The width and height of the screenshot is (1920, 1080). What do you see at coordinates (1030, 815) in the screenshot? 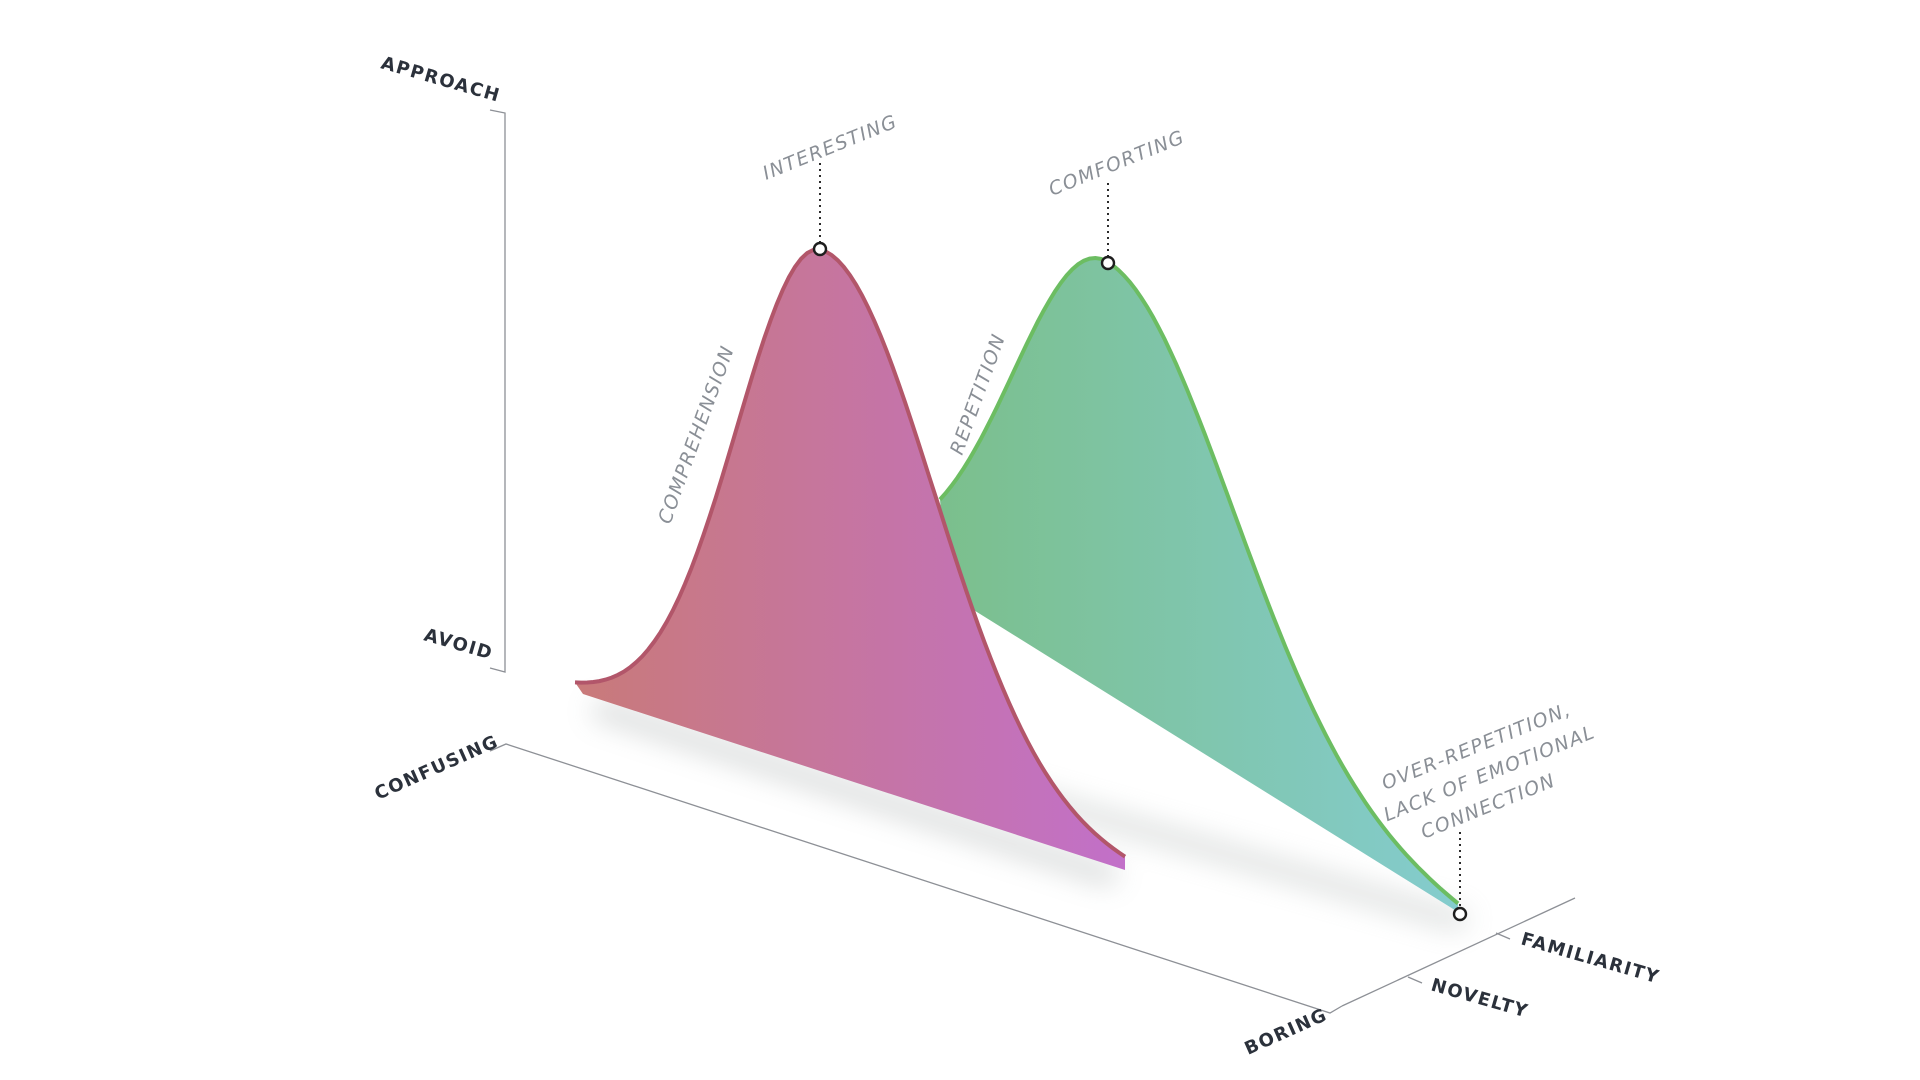
I see `floor-shadows` at bounding box center [1030, 815].